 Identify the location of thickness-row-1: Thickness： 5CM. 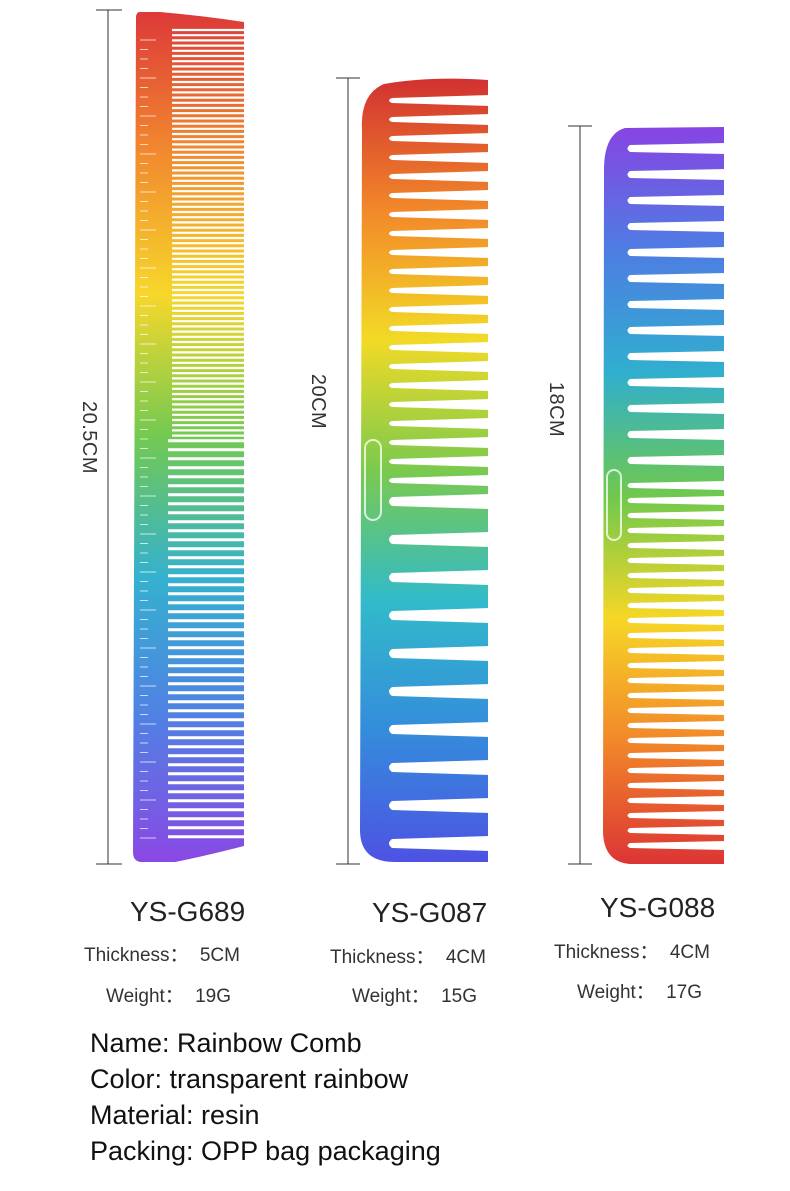
(162, 953).